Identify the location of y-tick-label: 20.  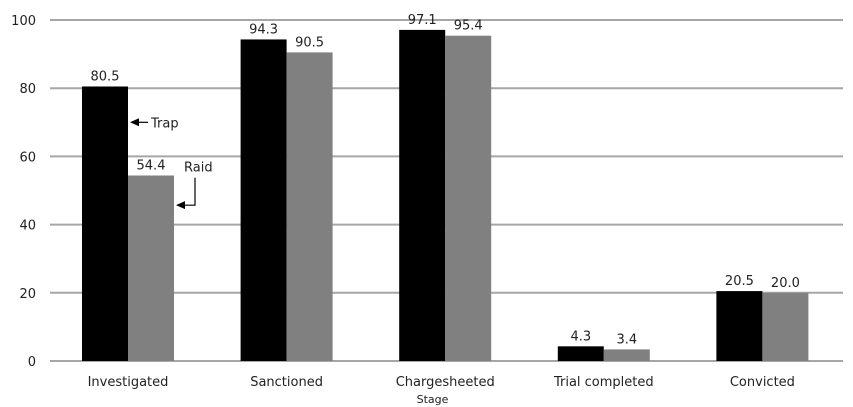
(27, 294).